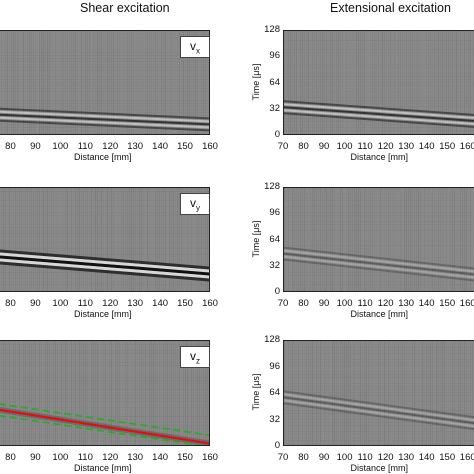 This screenshot has width=474, height=474. What do you see at coordinates (324, 303) in the screenshot?
I see `x-tick-label: 90` at bounding box center [324, 303].